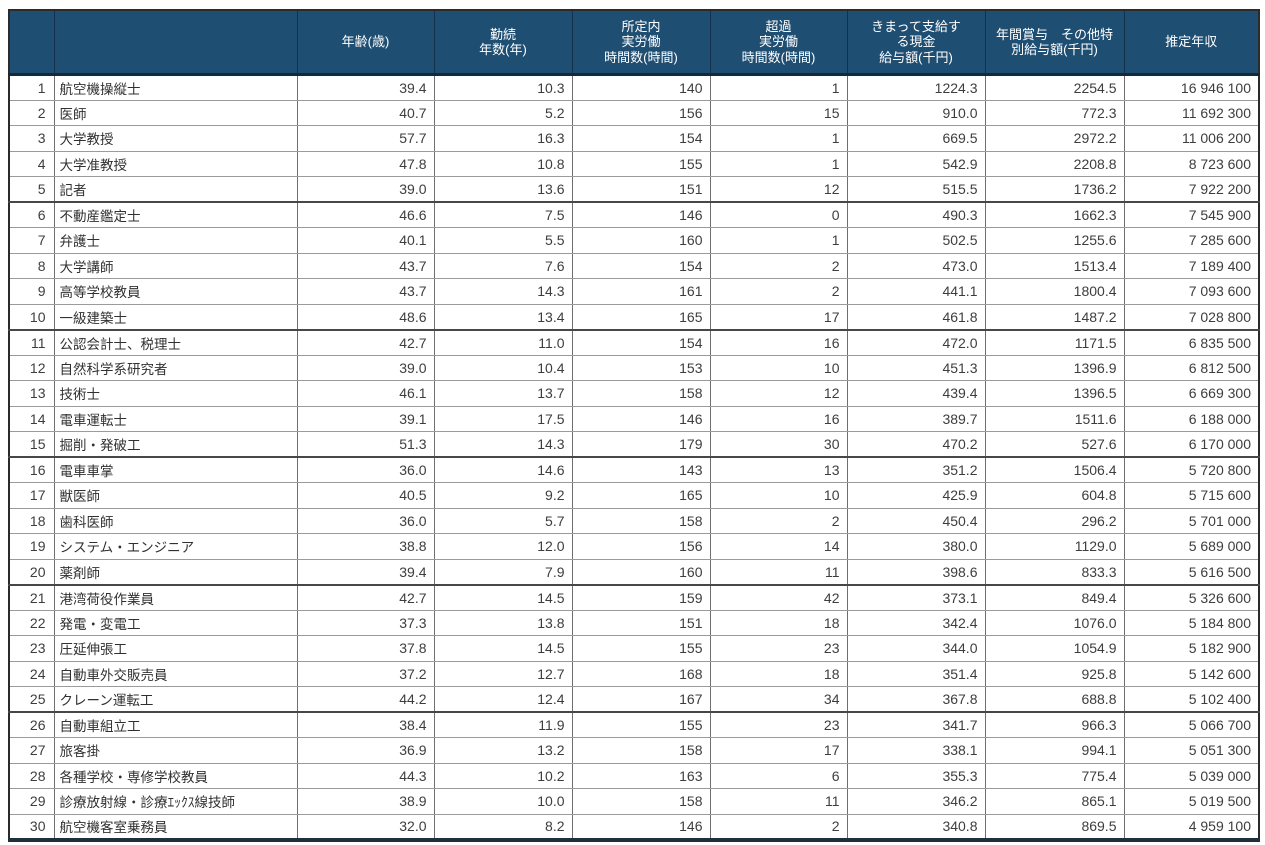 Image resolution: width=1265 pixels, height=845 pixels. Describe the element at coordinates (31, 240) in the screenshot. I see `rank-cell: 7` at that location.